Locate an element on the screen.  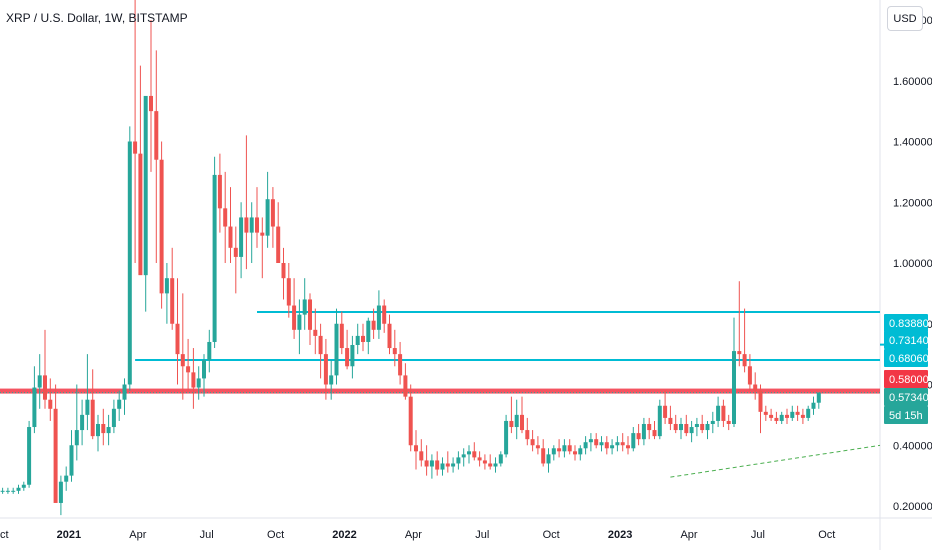
symbol-title: XRP / U.S. Dollar, 1W, BITSTAMP is located at coordinates (97, 18).